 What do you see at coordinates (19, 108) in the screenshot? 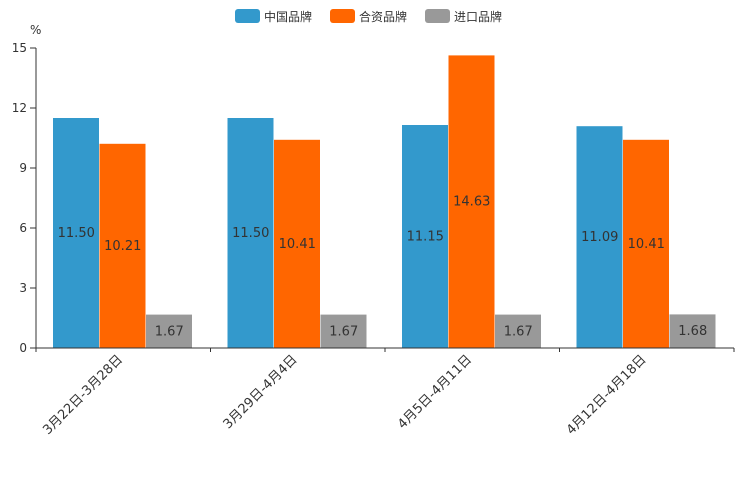
I see `y-tick-label: 12` at bounding box center [19, 108].